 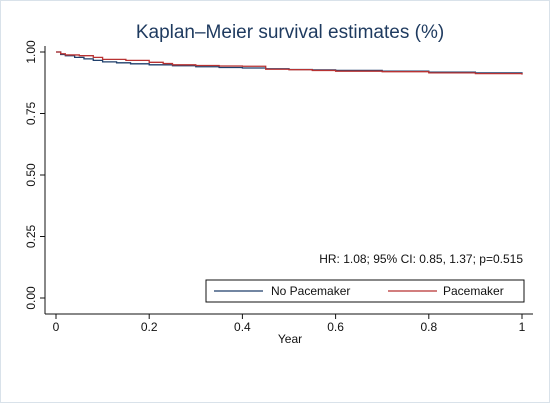 What do you see at coordinates (289, 323) in the screenshot?
I see `x-axis: 0 0.2 0.4 0.6 0.8 1` at bounding box center [289, 323].